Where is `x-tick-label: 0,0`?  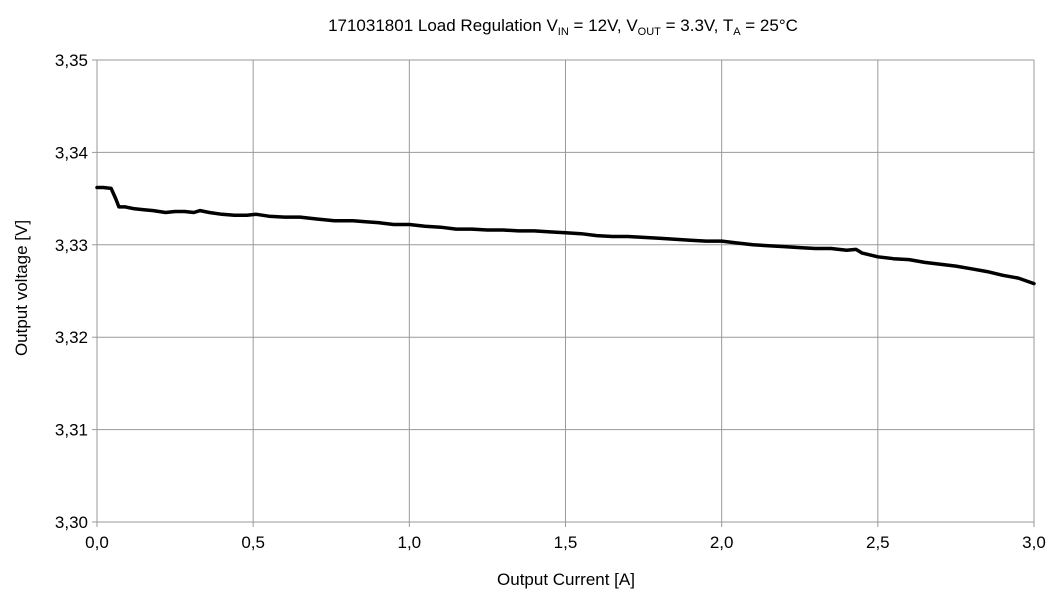 x-tick-label: 0,0 is located at coordinates (97, 542).